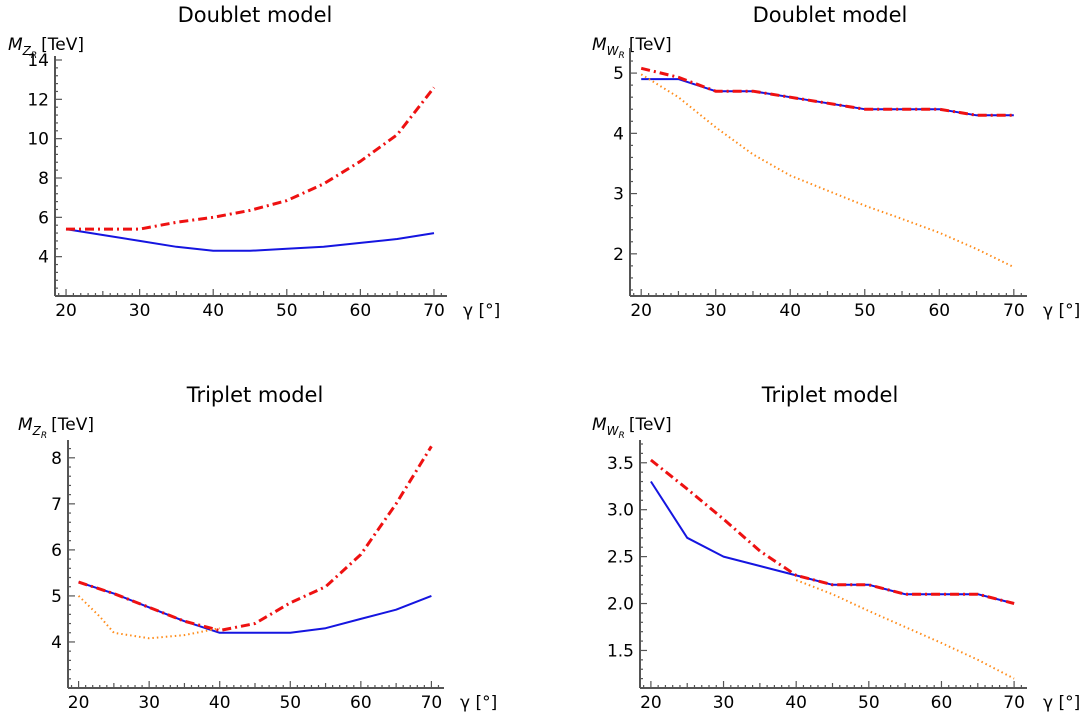 The width and height of the screenshot is (1087, 715). Describe the element at coordinates (618, 255) in the screenshot. I see `y-tick-label: 2` at that location.